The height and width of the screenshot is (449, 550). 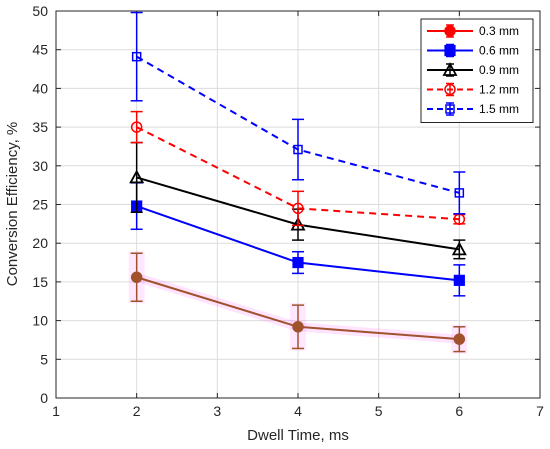 What do you see at coordinates (298, 302) in the screenshot?
I see `series-0-3-mm` at bounding box center [298, 302].